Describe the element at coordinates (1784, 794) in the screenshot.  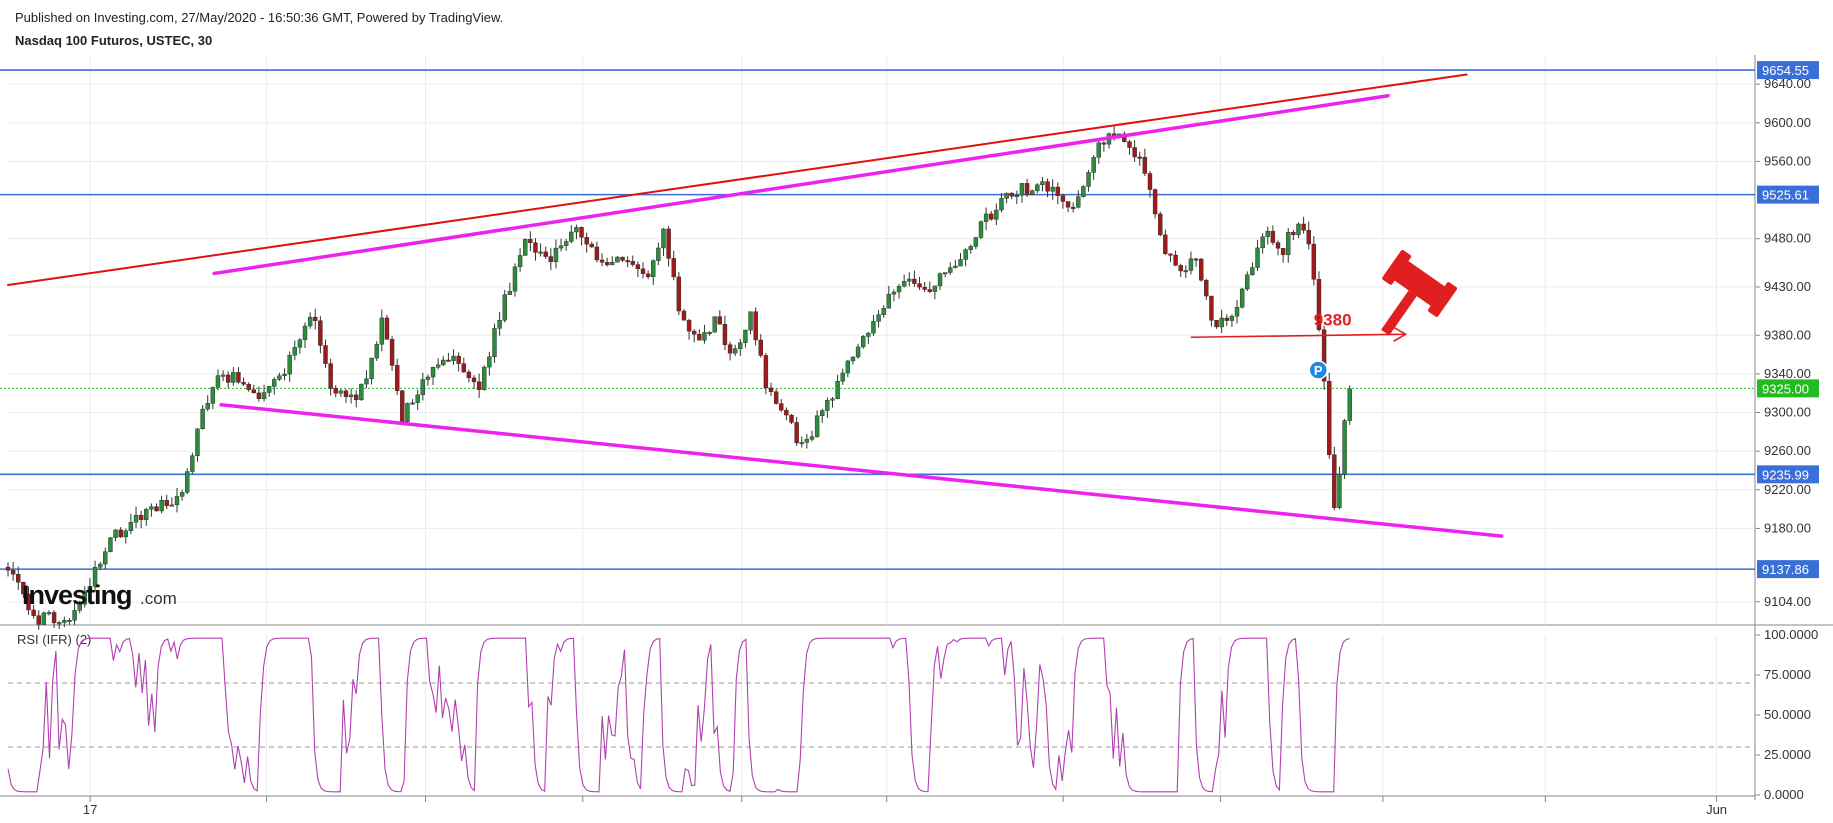
I see `rsi-tick-label: 0.0000` at that location.